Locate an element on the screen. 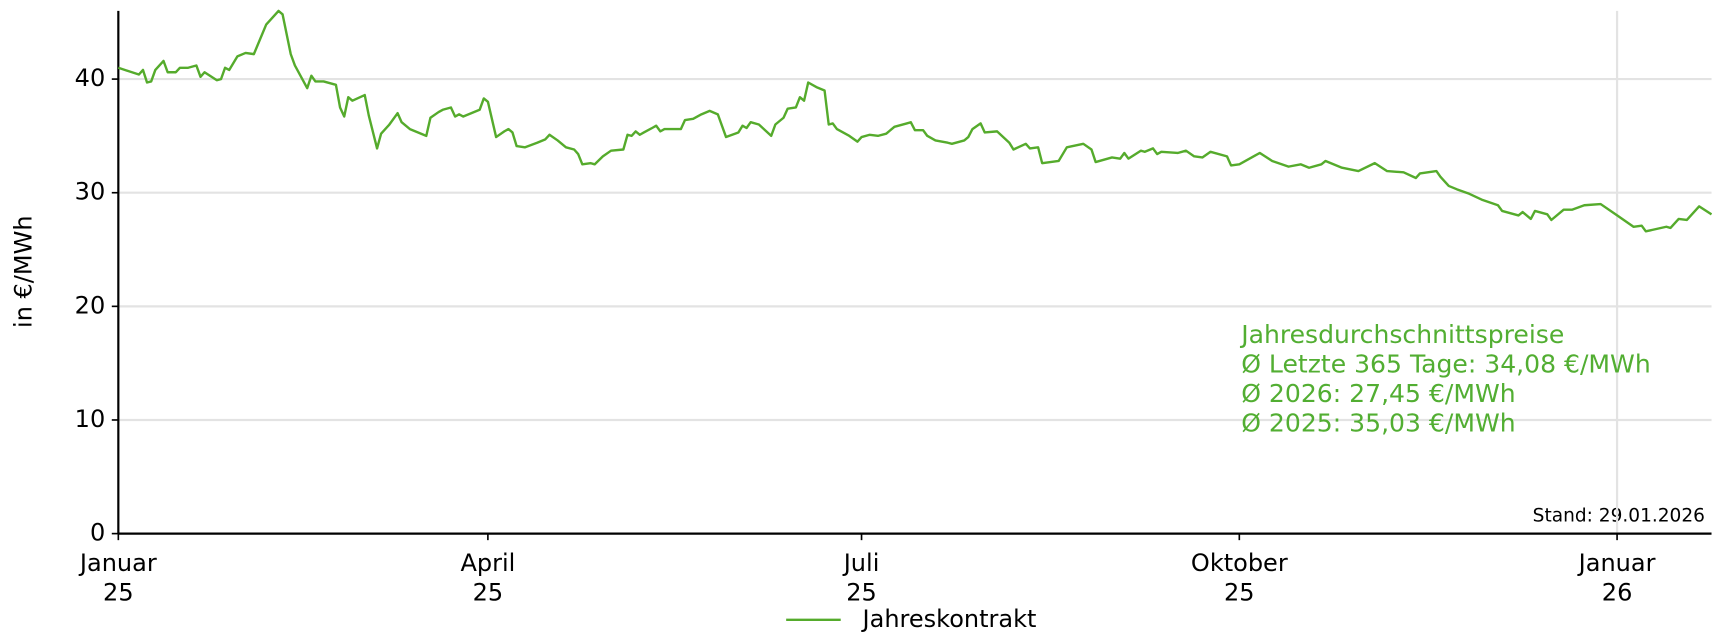  annotation-line: Ø Letzte 365 Tage: 34,08 €/MWh is located at coordinates (1446, 364).